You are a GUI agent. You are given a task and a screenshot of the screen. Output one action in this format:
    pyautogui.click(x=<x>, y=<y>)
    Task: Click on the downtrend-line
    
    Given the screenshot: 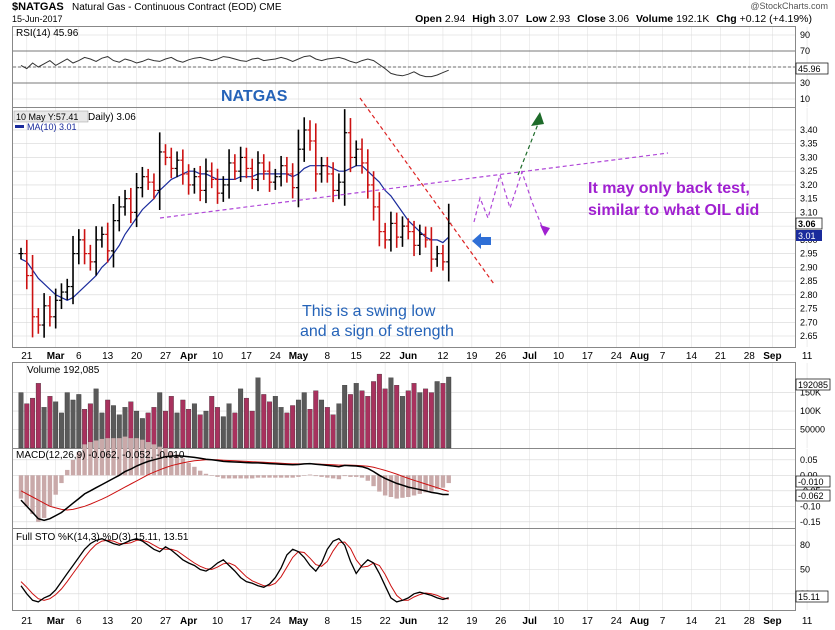 What is the action you would take?
    pyautogui.click(x=427, y=191)
    